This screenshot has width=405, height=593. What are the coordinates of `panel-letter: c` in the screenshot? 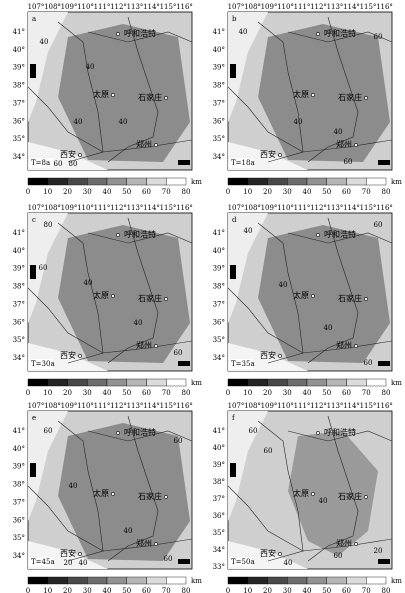 It's located at (34, 220).